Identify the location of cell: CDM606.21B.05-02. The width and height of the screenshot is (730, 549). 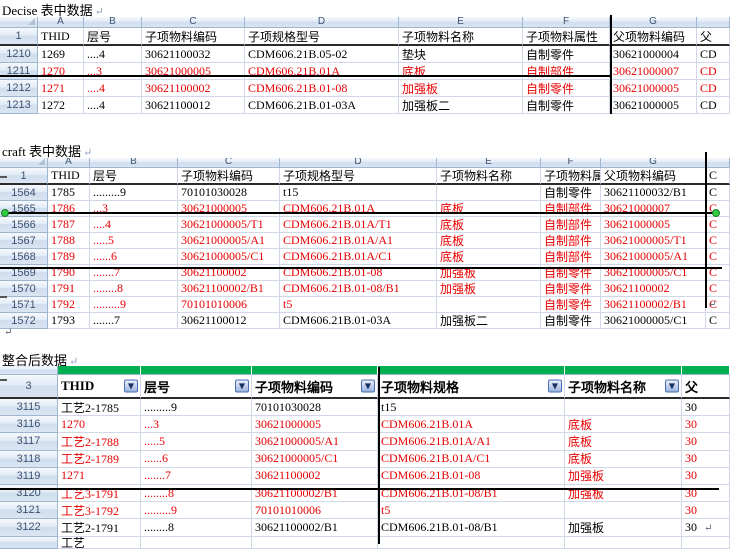
(322, 54).